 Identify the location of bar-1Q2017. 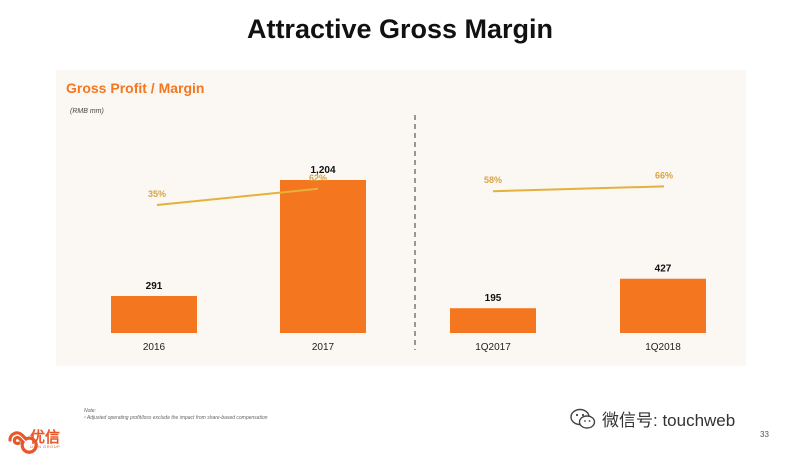
(493, 320).